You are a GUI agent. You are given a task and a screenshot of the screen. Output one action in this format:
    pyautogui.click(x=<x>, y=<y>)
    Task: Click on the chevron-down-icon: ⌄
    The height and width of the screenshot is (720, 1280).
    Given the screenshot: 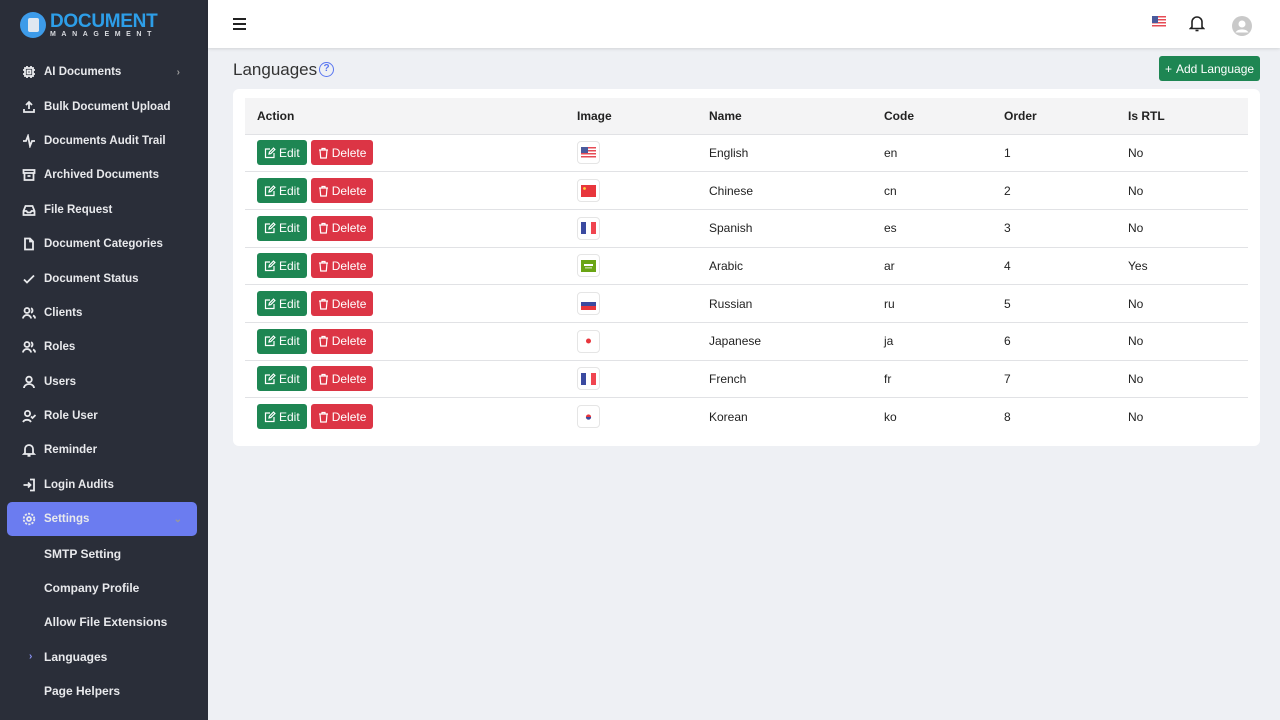 What is the action you would take?
    pyautogui.click(x=177, y=519)
    